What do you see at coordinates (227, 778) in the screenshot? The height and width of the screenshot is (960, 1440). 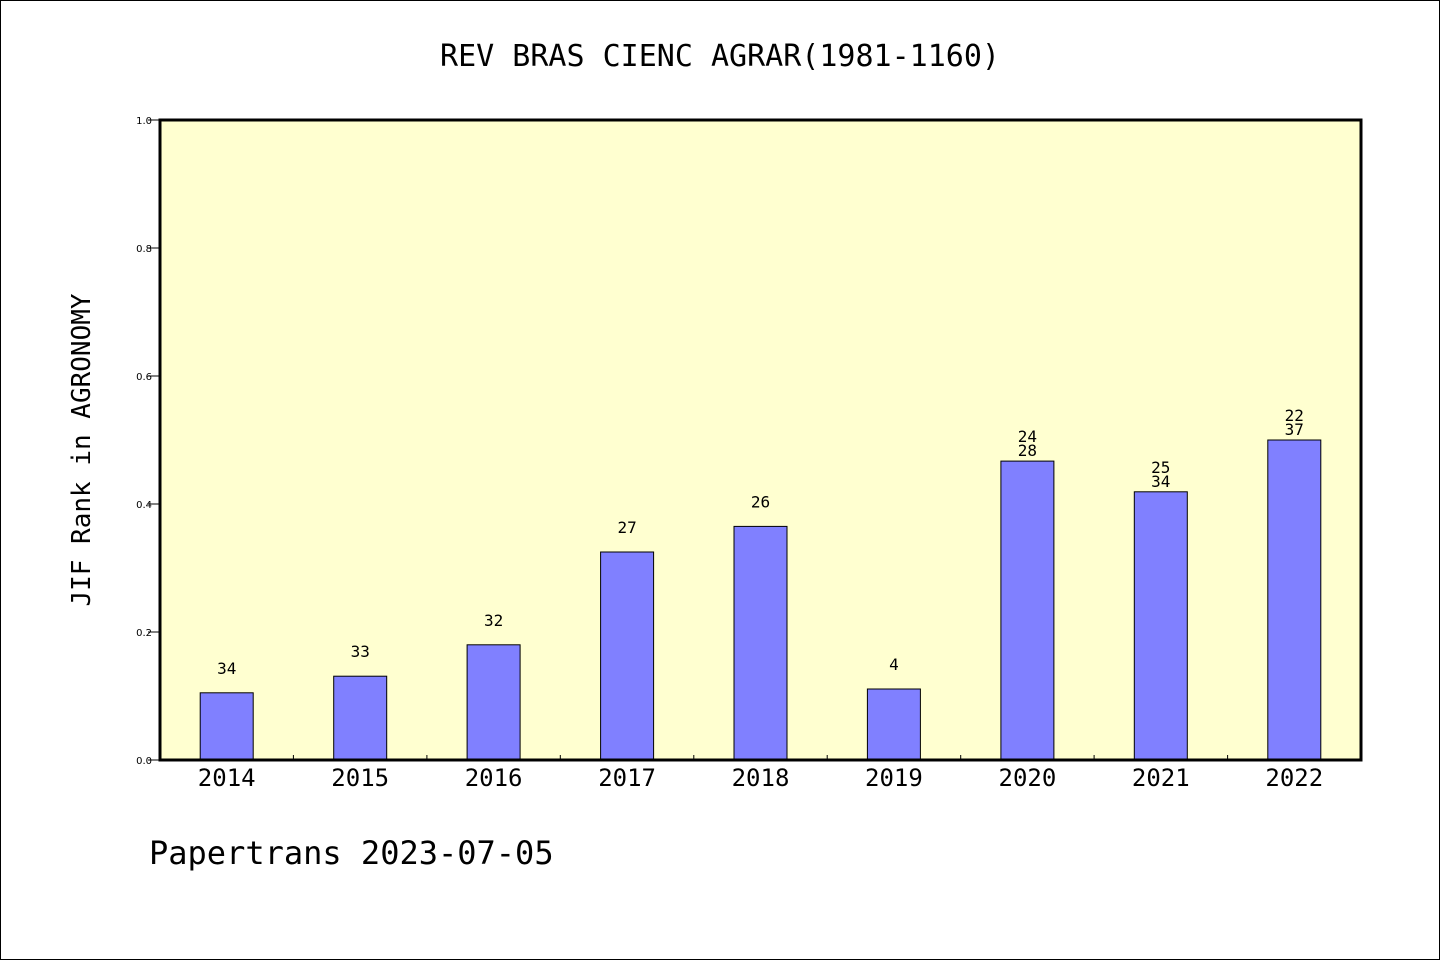 I see `x-tick-label-2014: 2014` at bounding box center [227, 778].